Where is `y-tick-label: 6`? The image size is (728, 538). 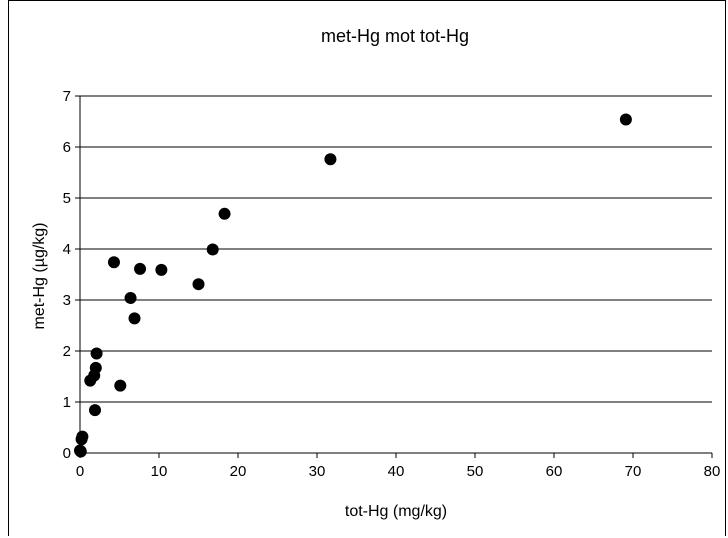
y-tick-label: 6 is located at coordinates (67, 147).